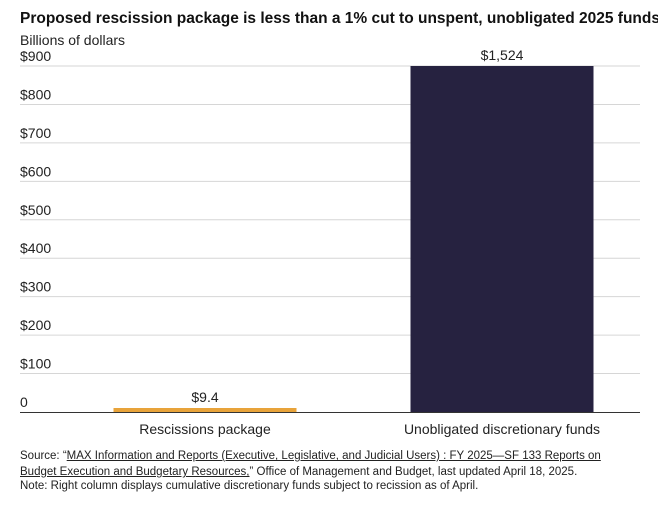 The image size is (658, 517). I want to click on chart-subtitle: Billions of dollars, so click(73, 40).